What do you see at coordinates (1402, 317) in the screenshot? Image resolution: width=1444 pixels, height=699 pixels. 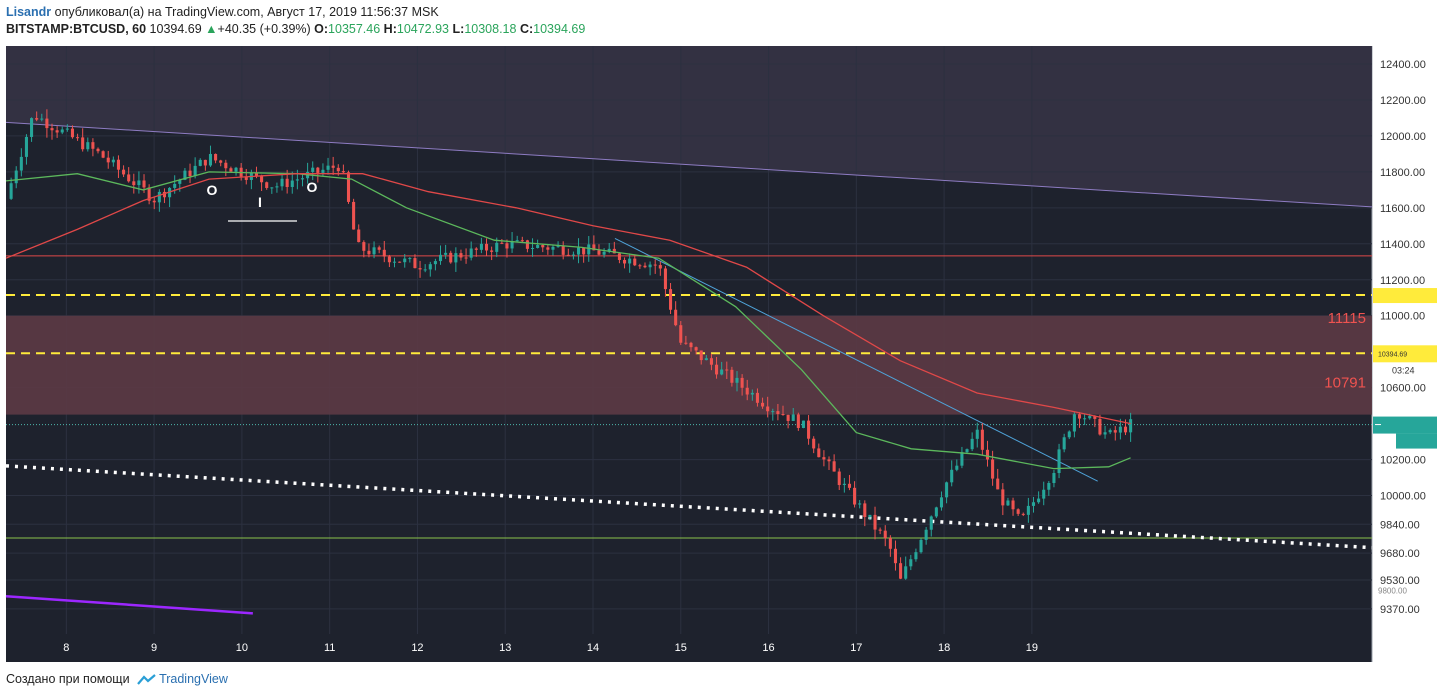 I see `price-tick-label: 11000.00` at bounding box center [1402, 317].